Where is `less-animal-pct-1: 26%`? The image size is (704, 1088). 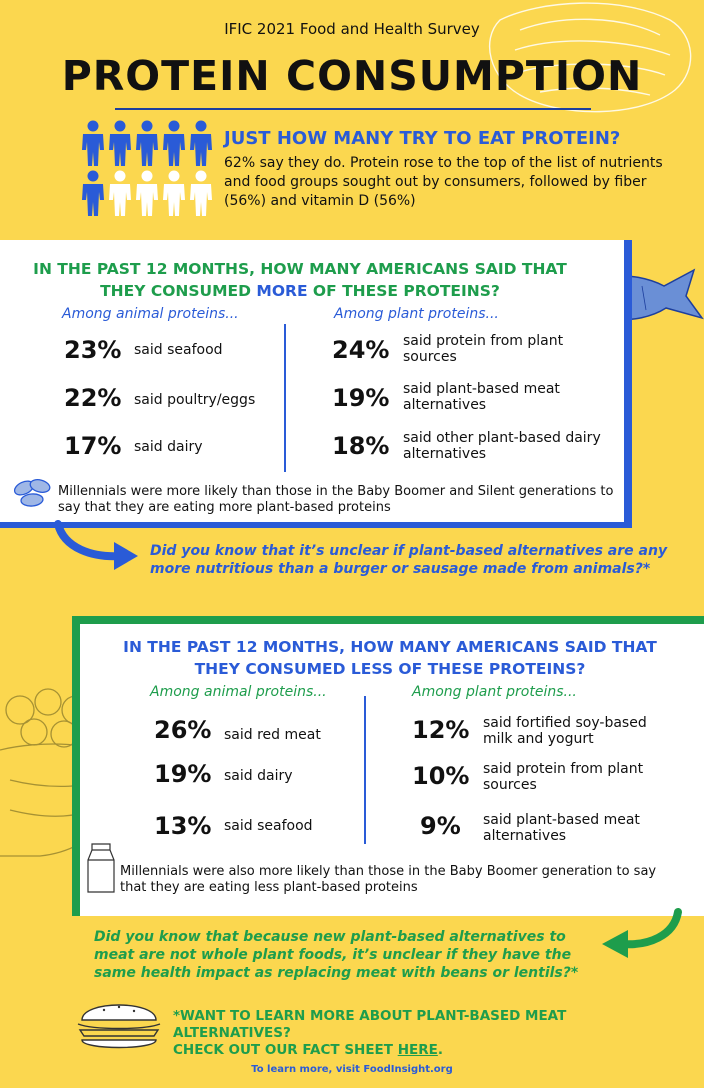 less-animal-pct-1: 26% is located at coordinates (183, 730).